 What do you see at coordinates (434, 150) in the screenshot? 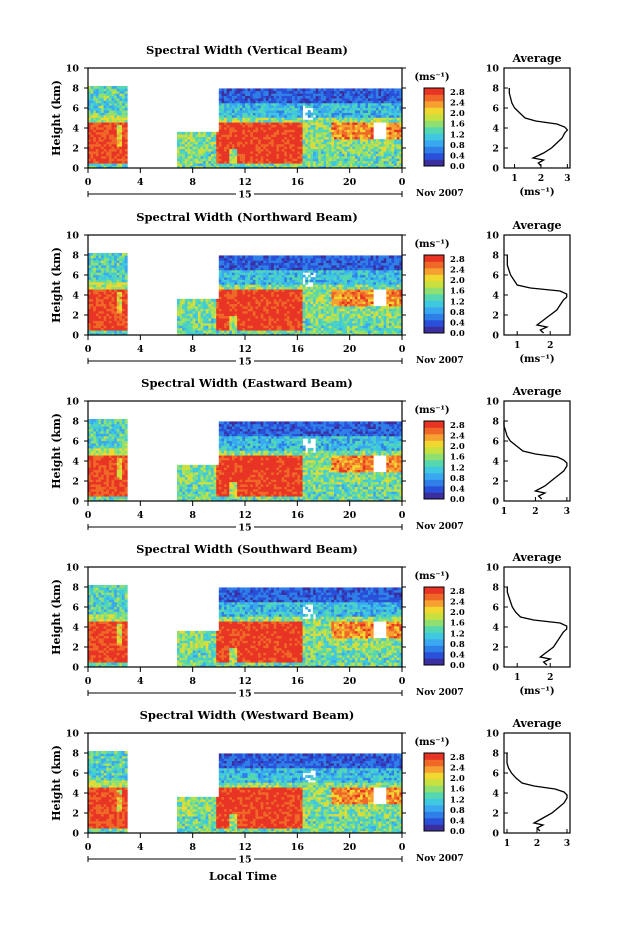
I see `colorbar-segment` at bounding box center [434, 150].